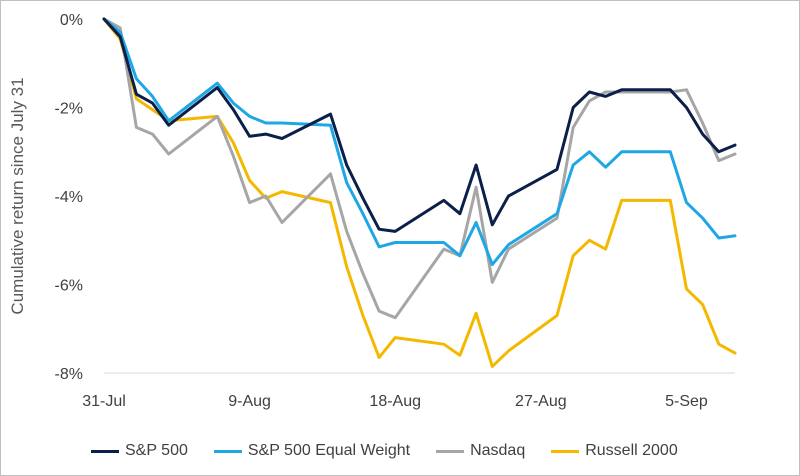 The height and width of the screenshot is (476, 800). I want to click on legend-label: Nasdaq, so click(498, 450).